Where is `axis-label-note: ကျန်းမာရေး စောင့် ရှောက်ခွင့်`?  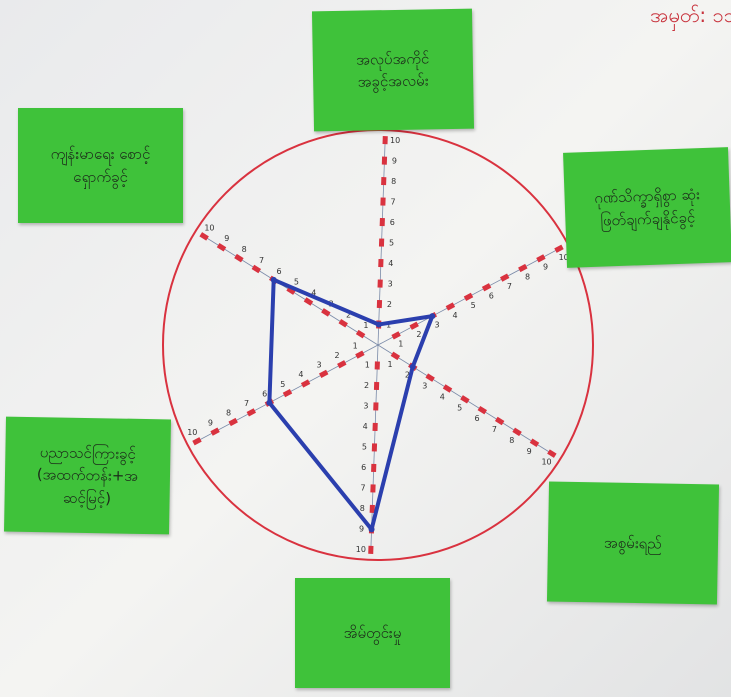 axis-label-note: ကျန်းမာရေး စောင့် ရှောက်ခွင့် is located at coordinates (100, 165).